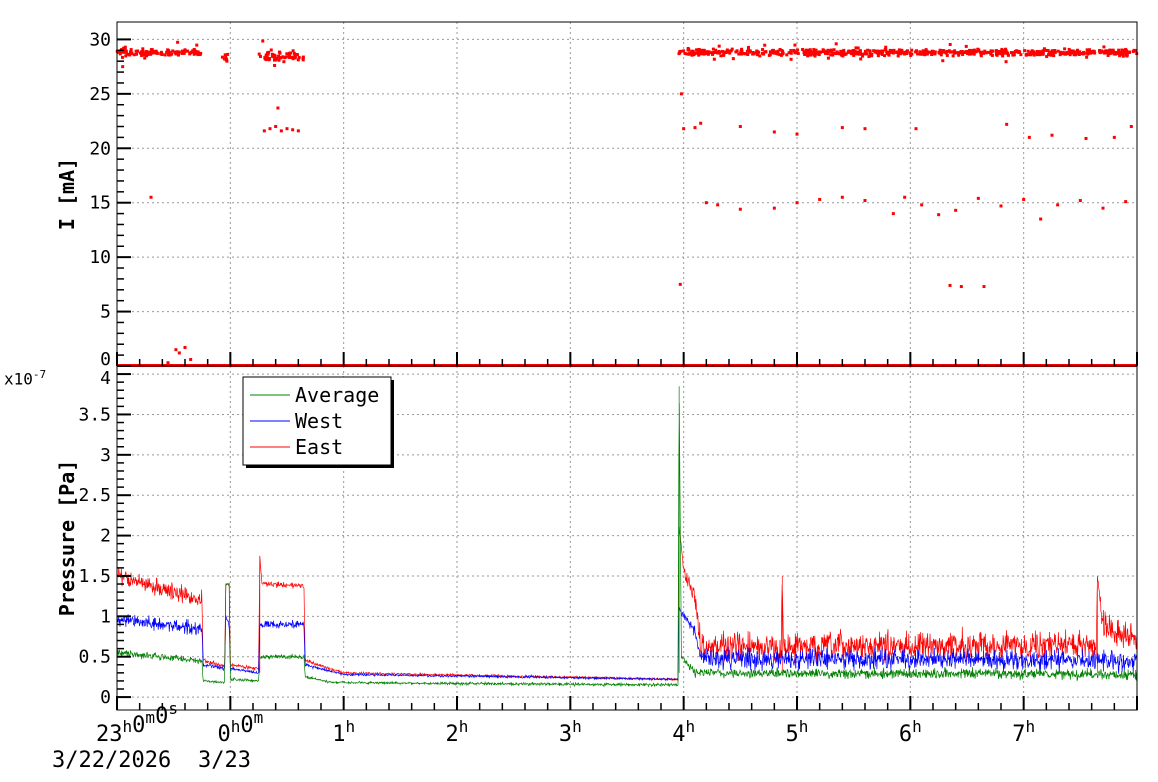 The width and height of the screenshot is (1158, 782). Describe the element at coordinates (105, 616) in the screenshot. I see `pressure-y-tick-label: 1` at that location.